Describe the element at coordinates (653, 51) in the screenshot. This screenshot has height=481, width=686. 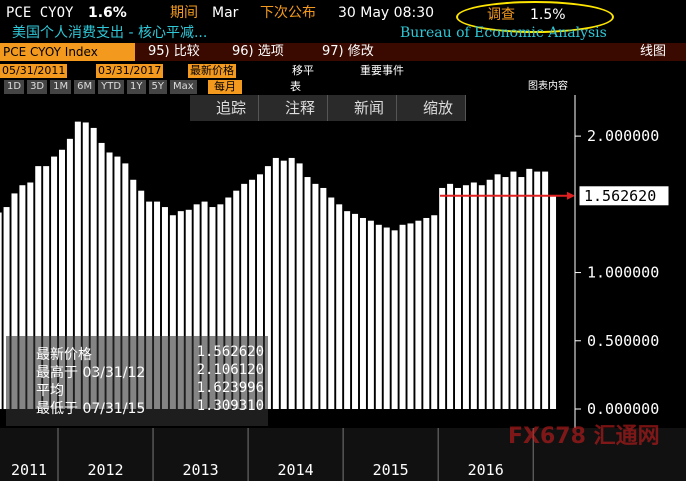
I see `chart-type: 线图` at that location.